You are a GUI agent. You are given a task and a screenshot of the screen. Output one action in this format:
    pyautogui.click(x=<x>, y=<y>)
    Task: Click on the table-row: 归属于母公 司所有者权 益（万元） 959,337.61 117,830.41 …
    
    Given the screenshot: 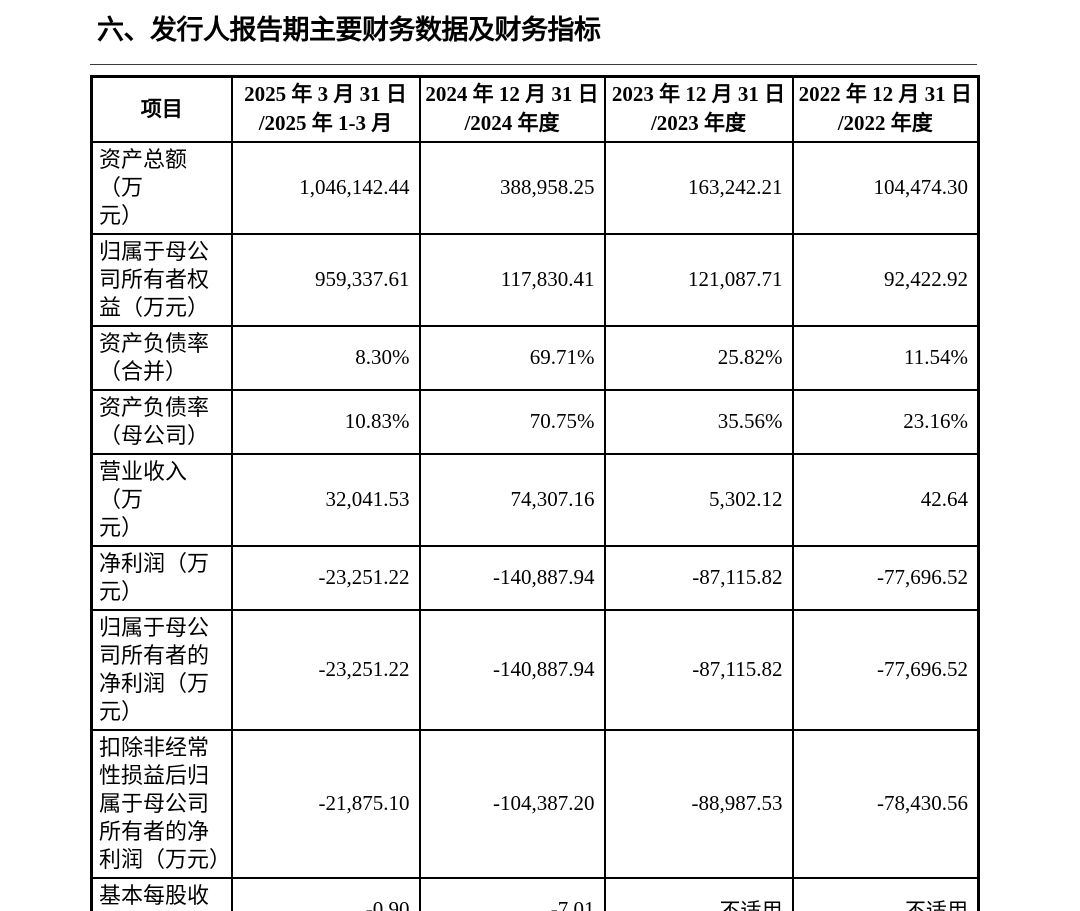 What is the action you would take?
    pyautogui.click(x=535, y=279)
    